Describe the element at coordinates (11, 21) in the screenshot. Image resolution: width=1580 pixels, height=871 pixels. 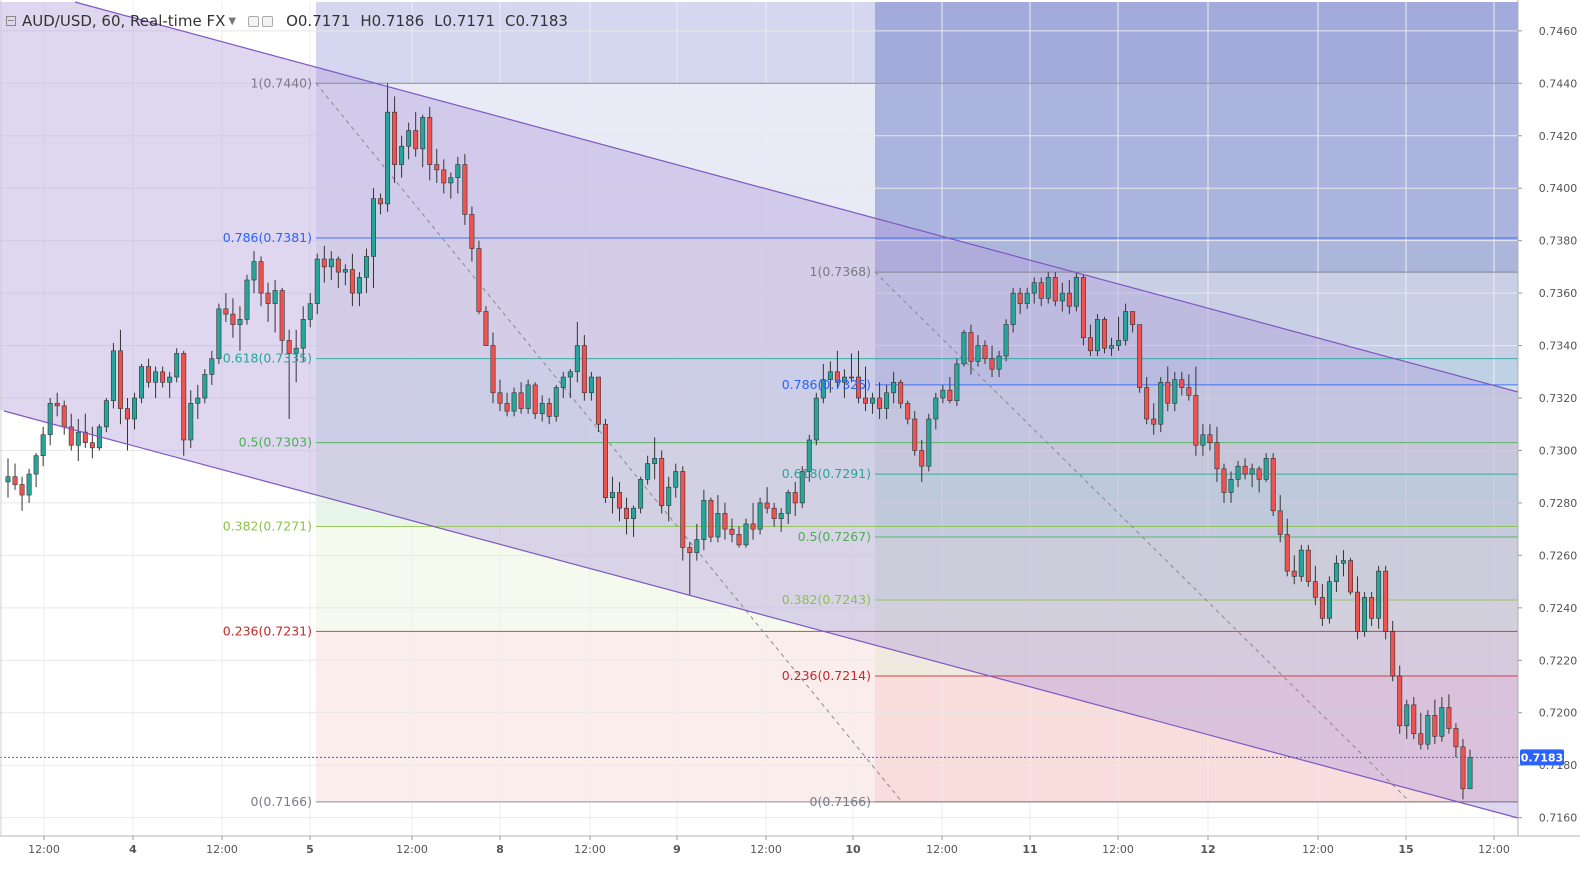
I see `collapse-icon` at that location.